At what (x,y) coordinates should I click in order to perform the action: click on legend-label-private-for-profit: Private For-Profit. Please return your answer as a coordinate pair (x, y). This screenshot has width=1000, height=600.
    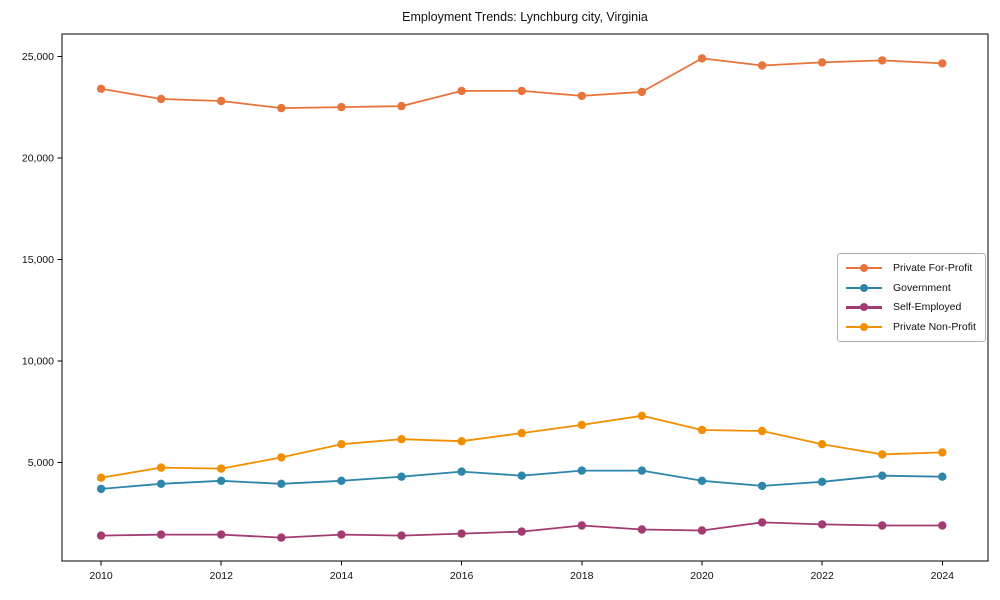
    Looking at the image, I should click on (933, 267).